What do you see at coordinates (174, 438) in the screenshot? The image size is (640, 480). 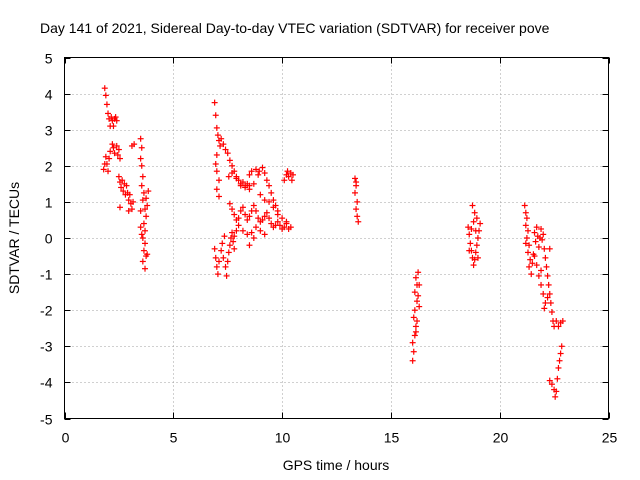 I see `x-tick-label: 5` at bounding box center [174, 438].